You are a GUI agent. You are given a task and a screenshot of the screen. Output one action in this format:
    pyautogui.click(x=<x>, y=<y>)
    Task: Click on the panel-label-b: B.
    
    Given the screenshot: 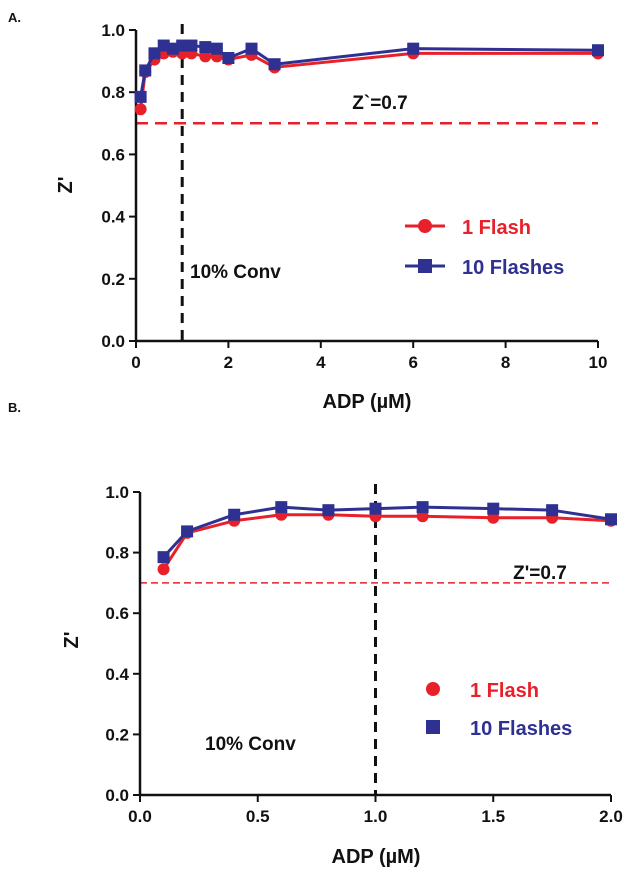 What is the action you would take?
    pyautogui.click(x=14, y=407)
    